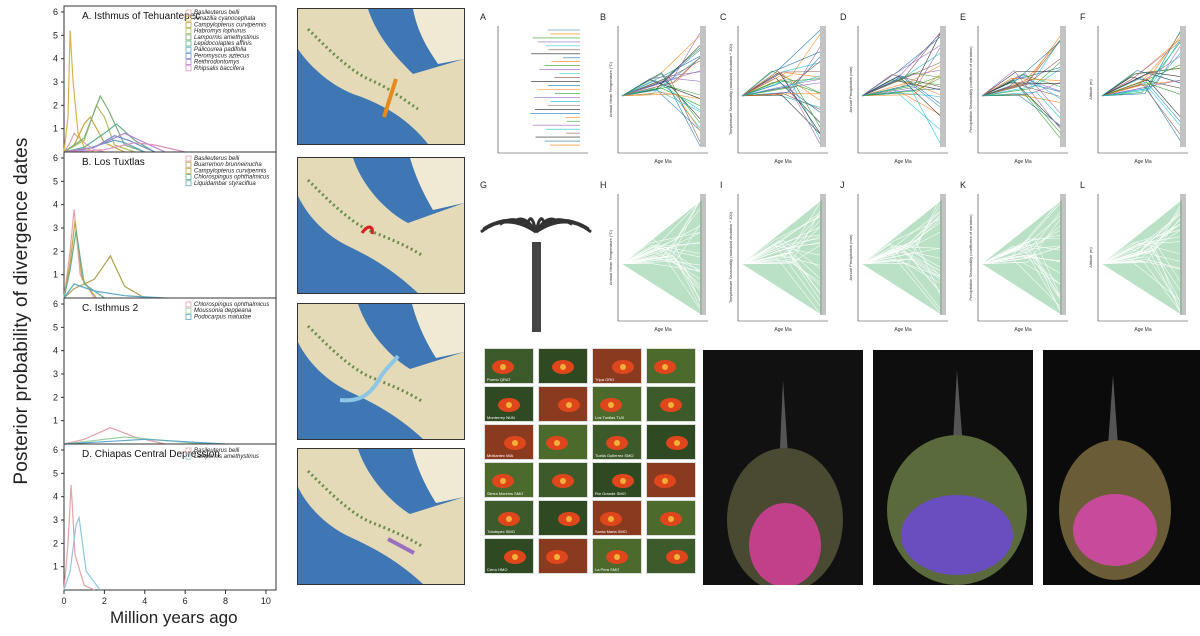 The height and width of the screenshot is (636, 1200). Describe the element at coordinates (610, 89) in the screenshot. I see `panel-axis-title: Annual Mean Temperature (°C)` at that location.